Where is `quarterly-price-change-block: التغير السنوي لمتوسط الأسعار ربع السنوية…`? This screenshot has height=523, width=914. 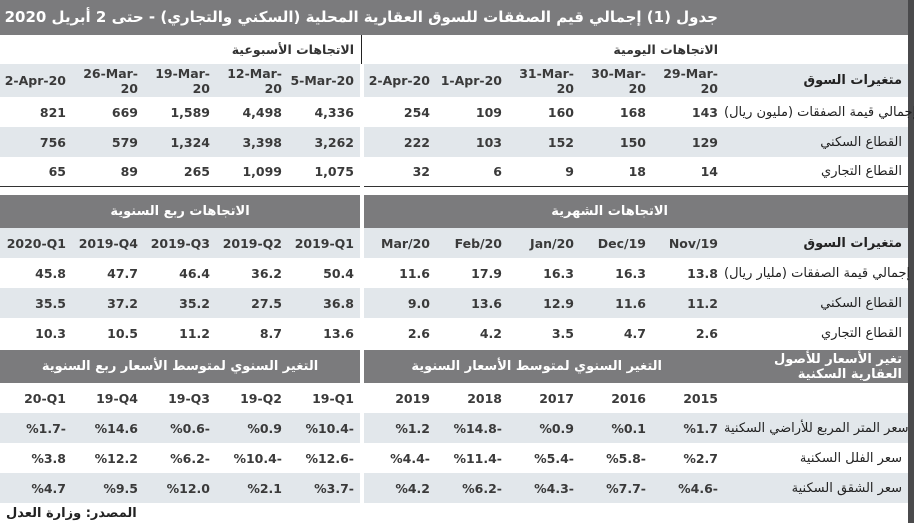 quarterly-price-change-block: التغير السنوي لمتوسط الأسعار ربع السنوية… is located at coordinates (180, 426).